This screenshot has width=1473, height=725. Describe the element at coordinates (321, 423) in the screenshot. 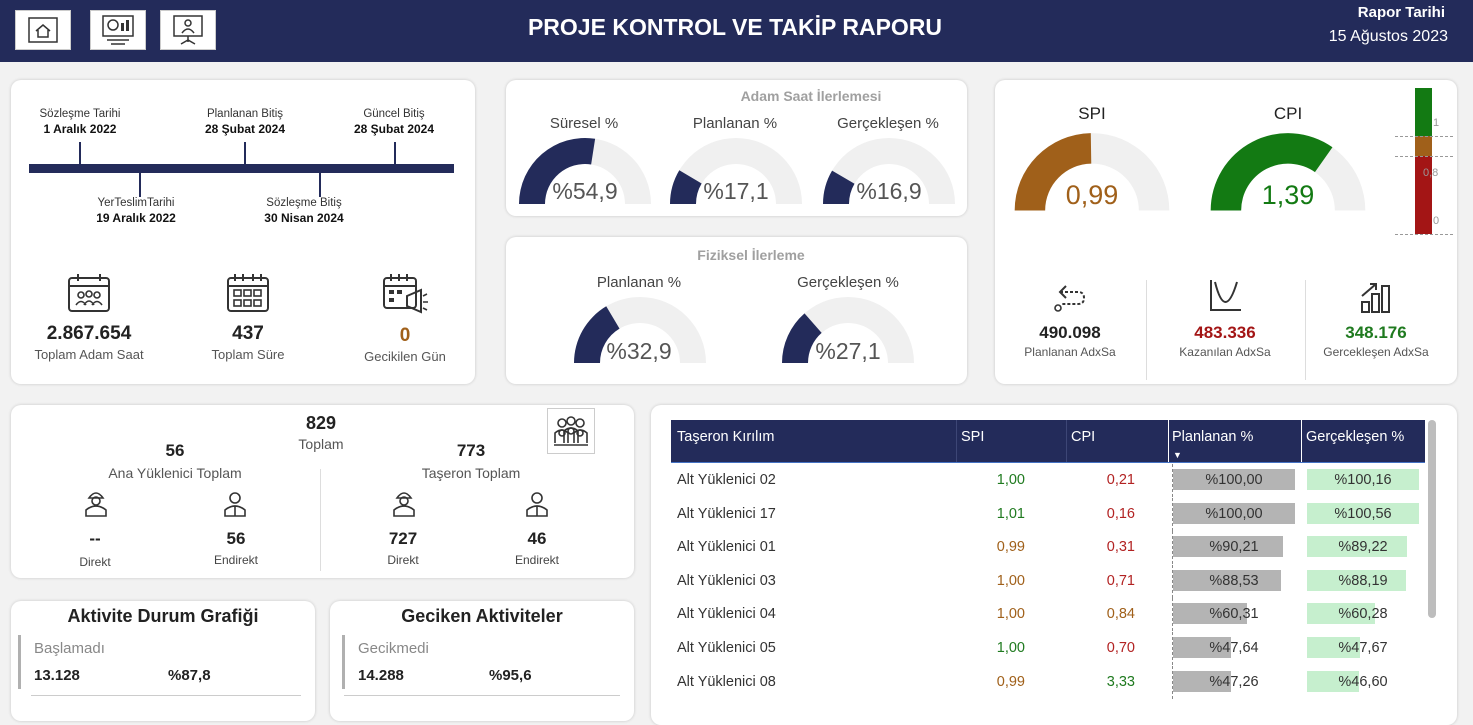

I see `workforce-total-value: 829` at that location.